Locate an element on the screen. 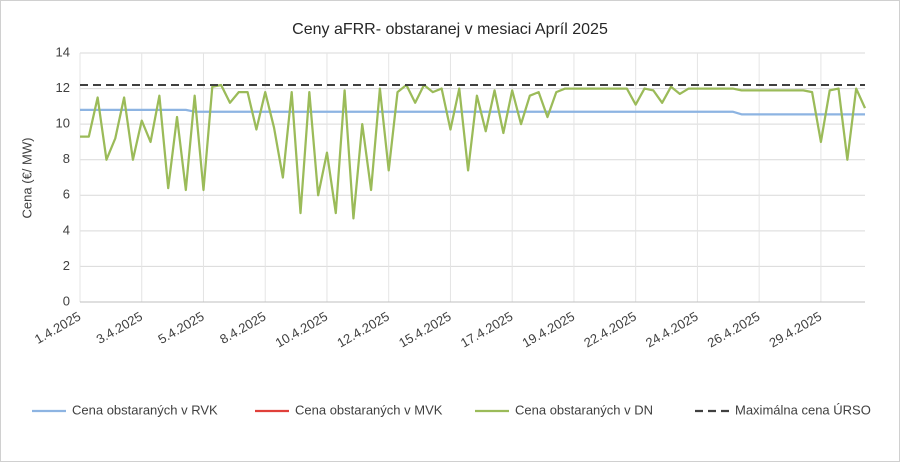 The image size is (900, 462). legend-label: Maximálna cena ÚRSO is located at coordinates (803, 409).